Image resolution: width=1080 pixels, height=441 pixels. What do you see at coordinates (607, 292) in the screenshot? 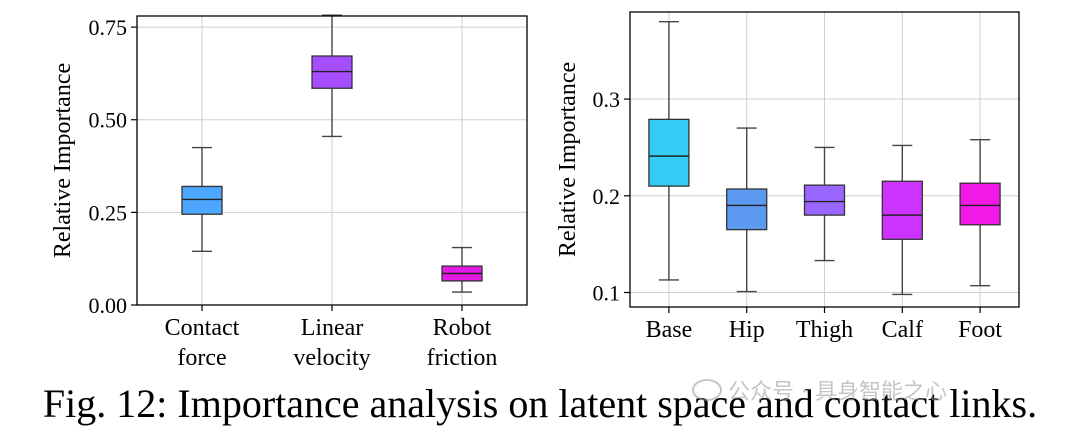
I see `y-tick-label: 0.1` at bounding box center [607, 292].